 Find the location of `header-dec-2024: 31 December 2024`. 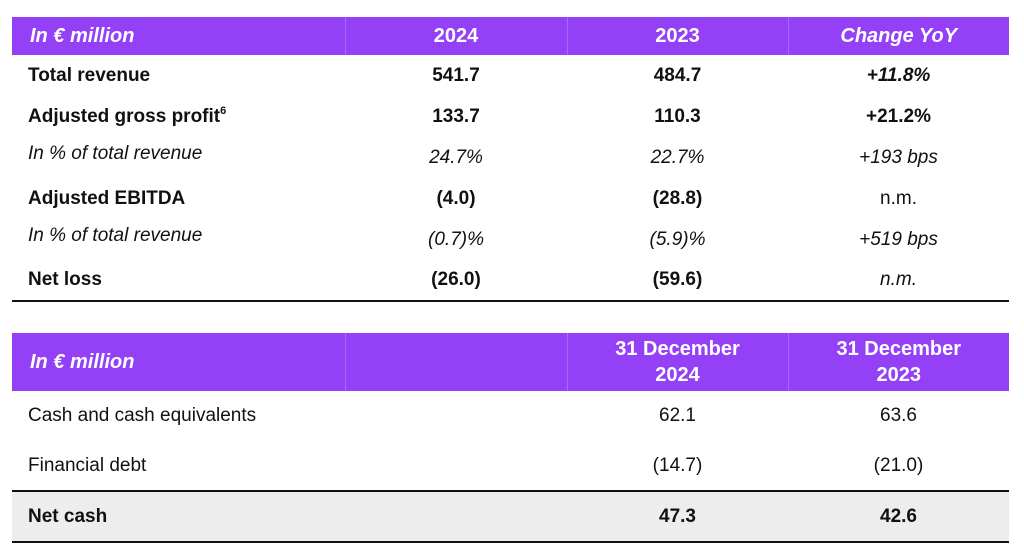

header-dec-2024: 31 December 2024 is located at coordinates (677, 362).